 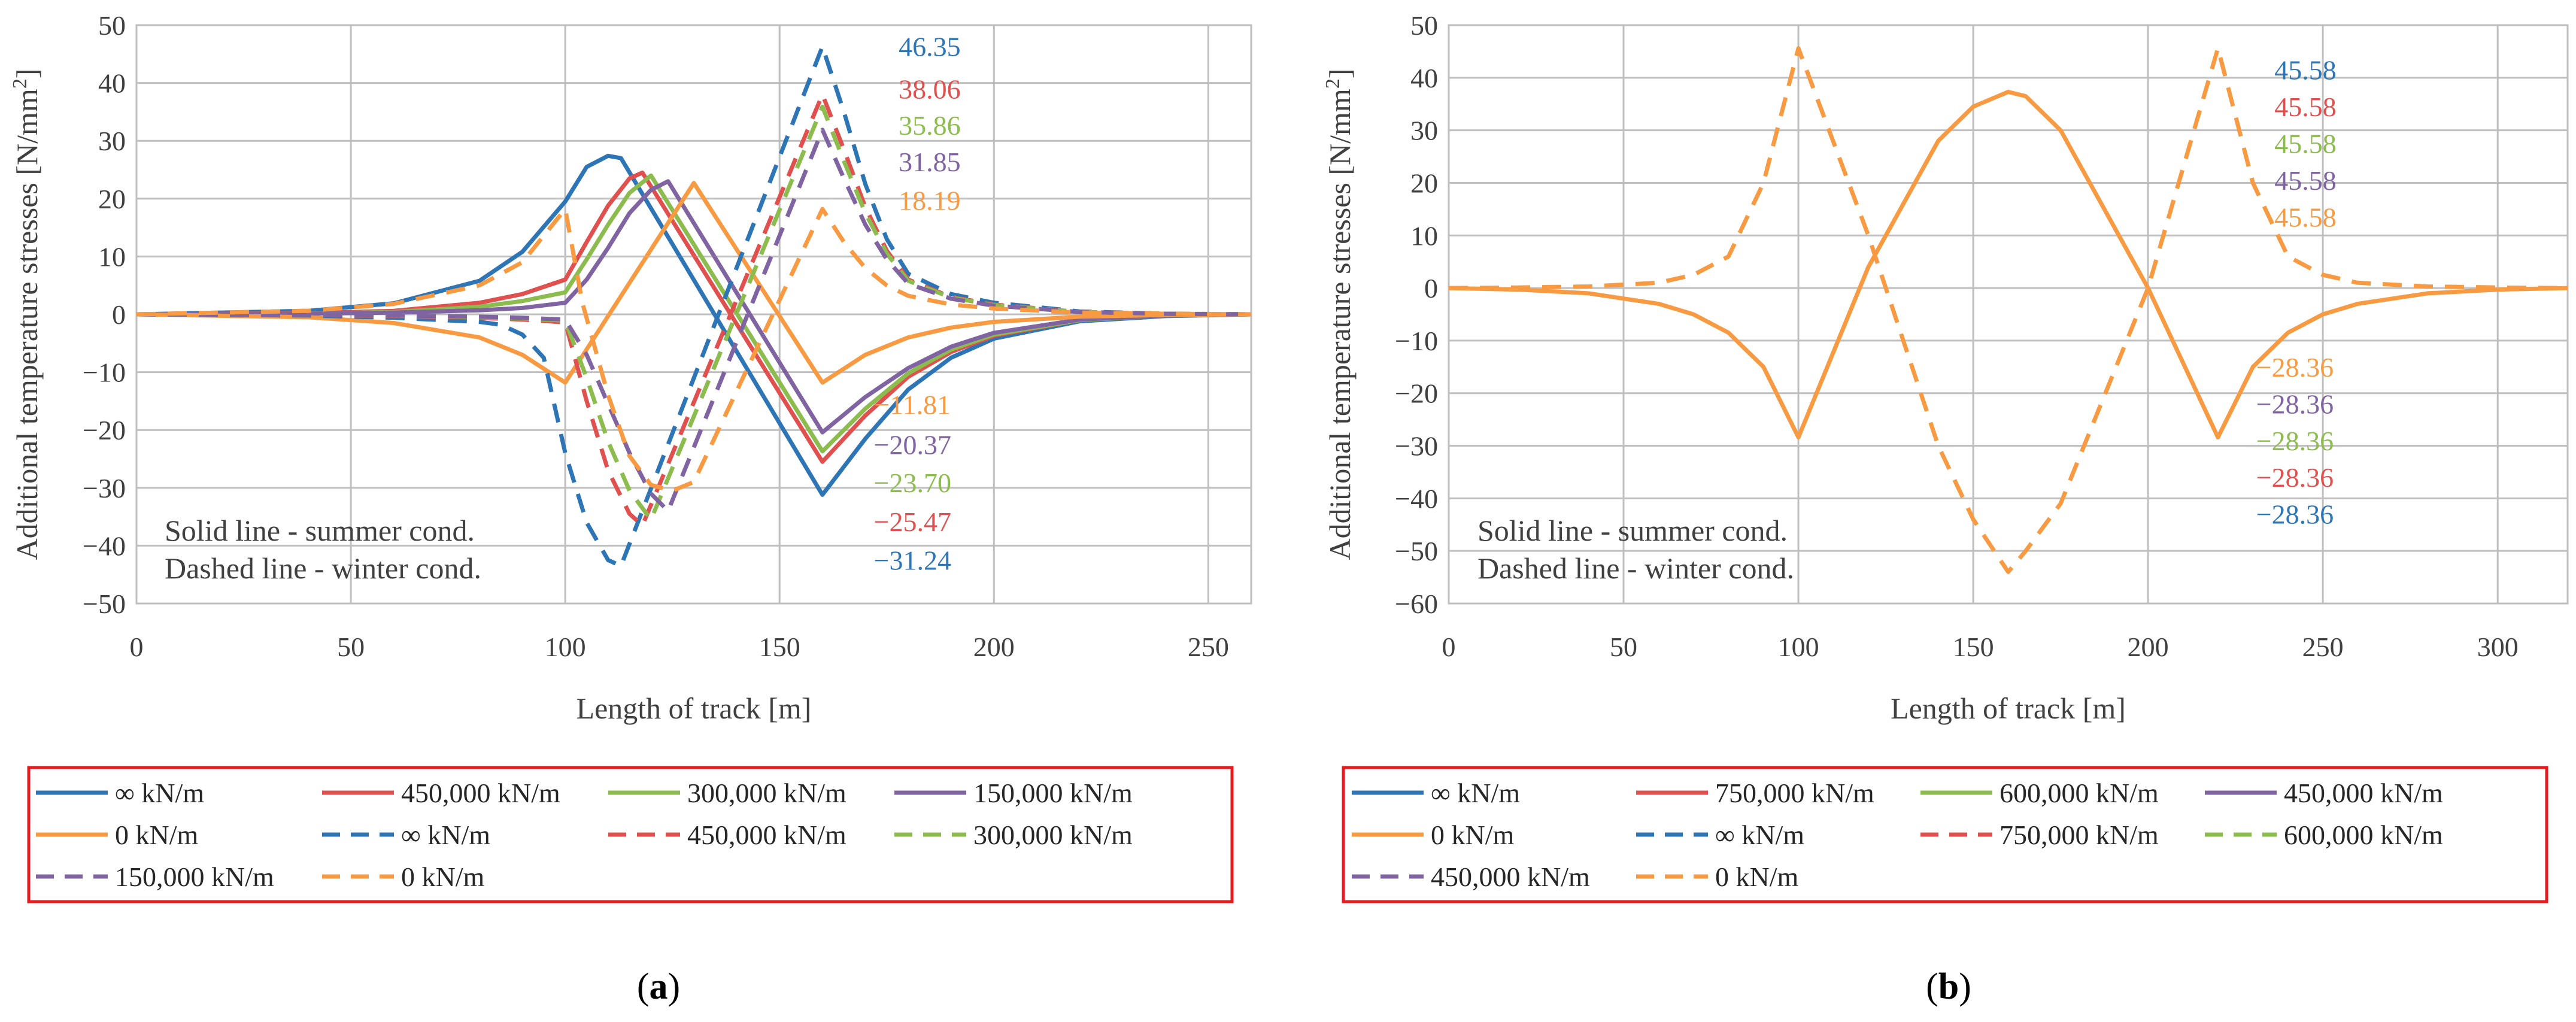 What do you see at coordinates (930, 201) in the screenshot?
I see `data-label: 18.19` at bounding box center [930, 201].